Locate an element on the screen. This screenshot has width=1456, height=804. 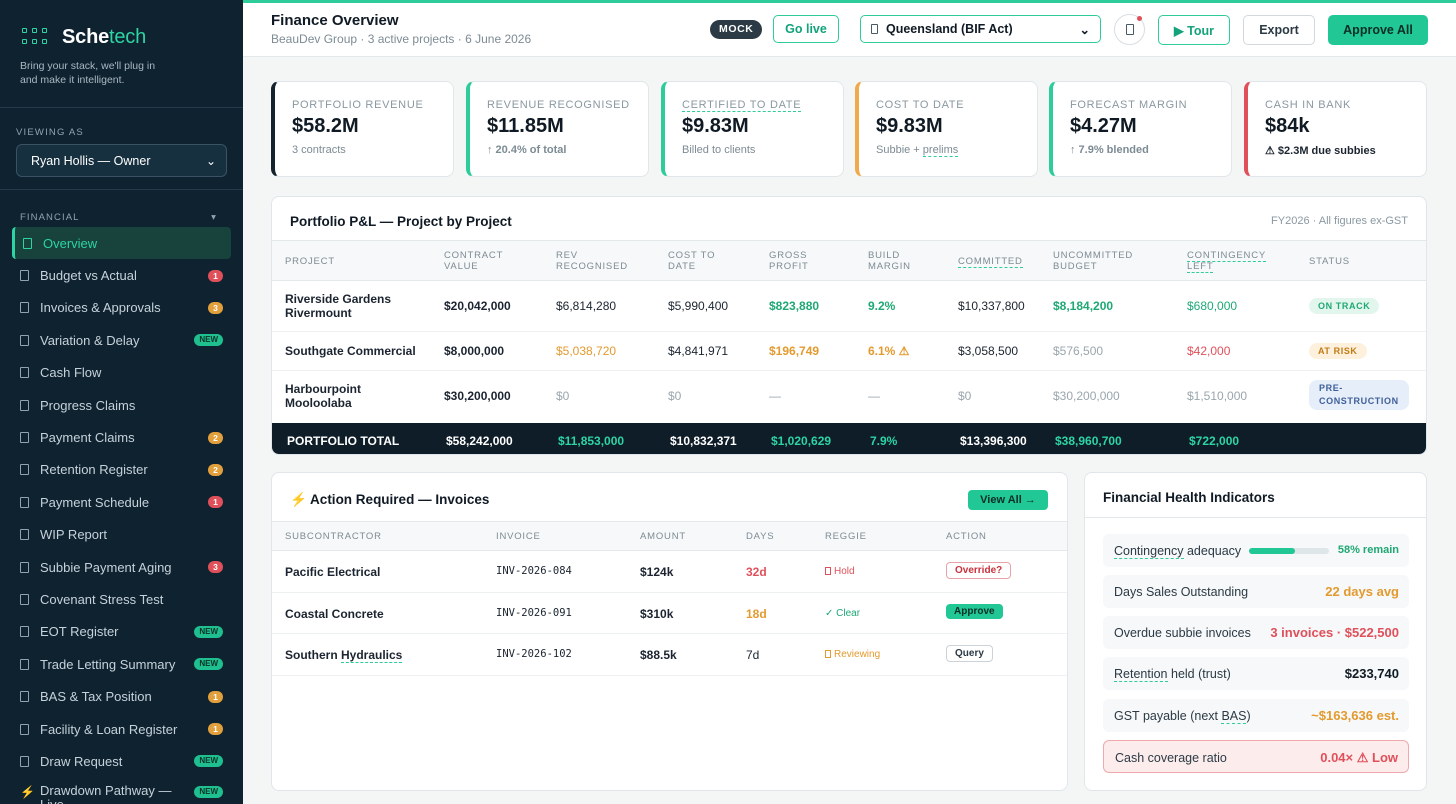
sidebar-item-progress-claims: Progress Claims is located at coordinates (121, 405).